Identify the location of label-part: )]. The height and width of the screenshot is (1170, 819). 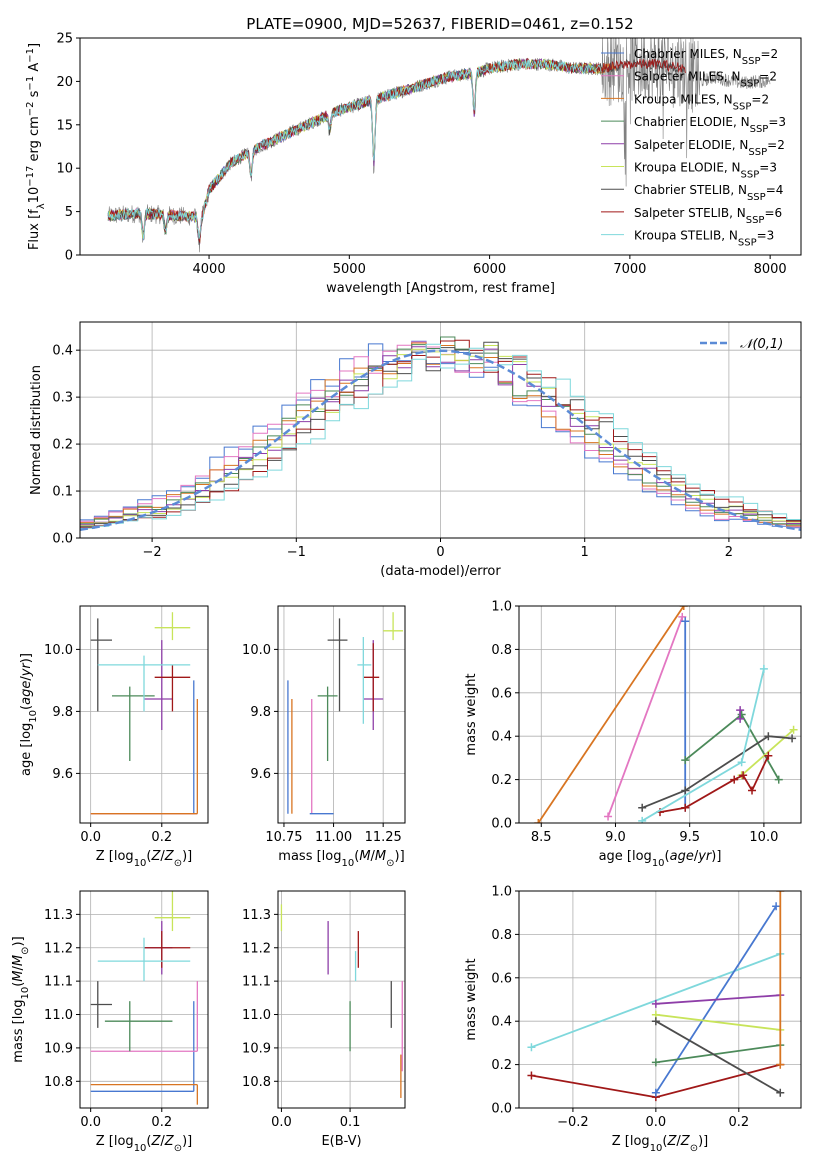
(187, 1141).